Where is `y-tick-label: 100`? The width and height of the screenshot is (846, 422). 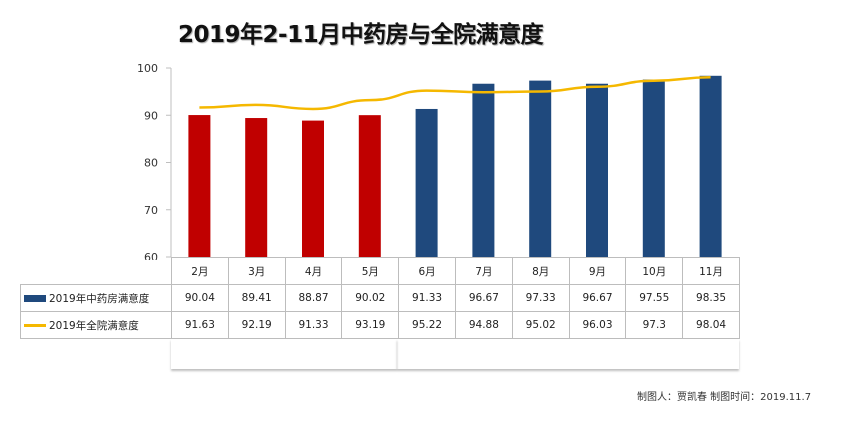
y-tick-label: 100 is located at coordinates (147, 68).